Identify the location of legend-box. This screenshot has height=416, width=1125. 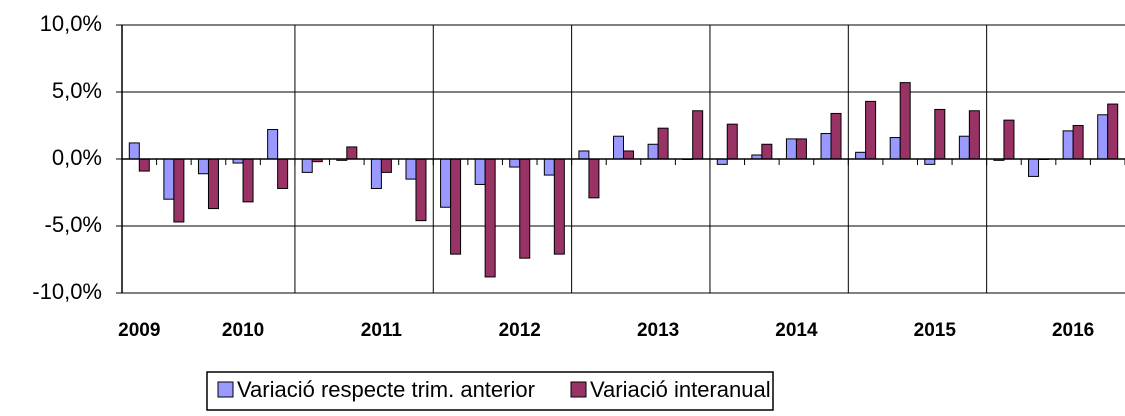
(490, 391).